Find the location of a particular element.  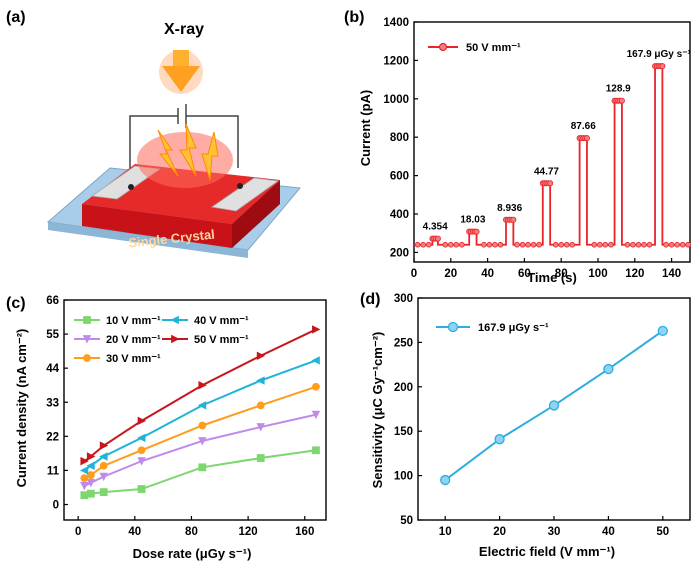

b-x-tick-label: 140 is located at coordinates (671, 274).